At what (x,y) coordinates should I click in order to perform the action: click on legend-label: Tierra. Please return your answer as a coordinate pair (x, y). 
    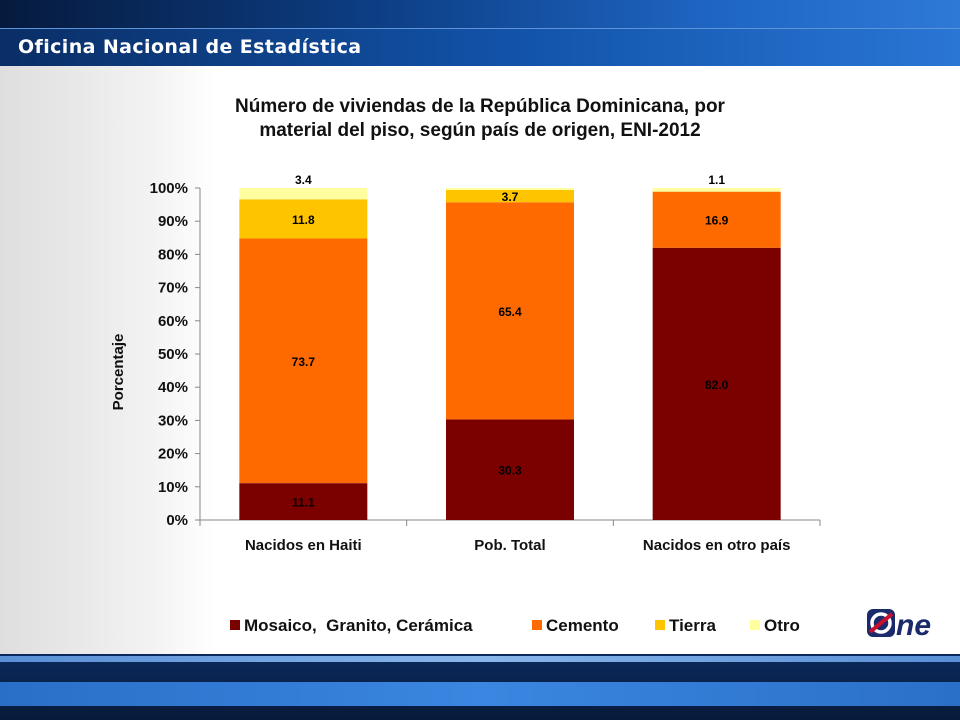
    Looking at the image, I should click on (692, 625).